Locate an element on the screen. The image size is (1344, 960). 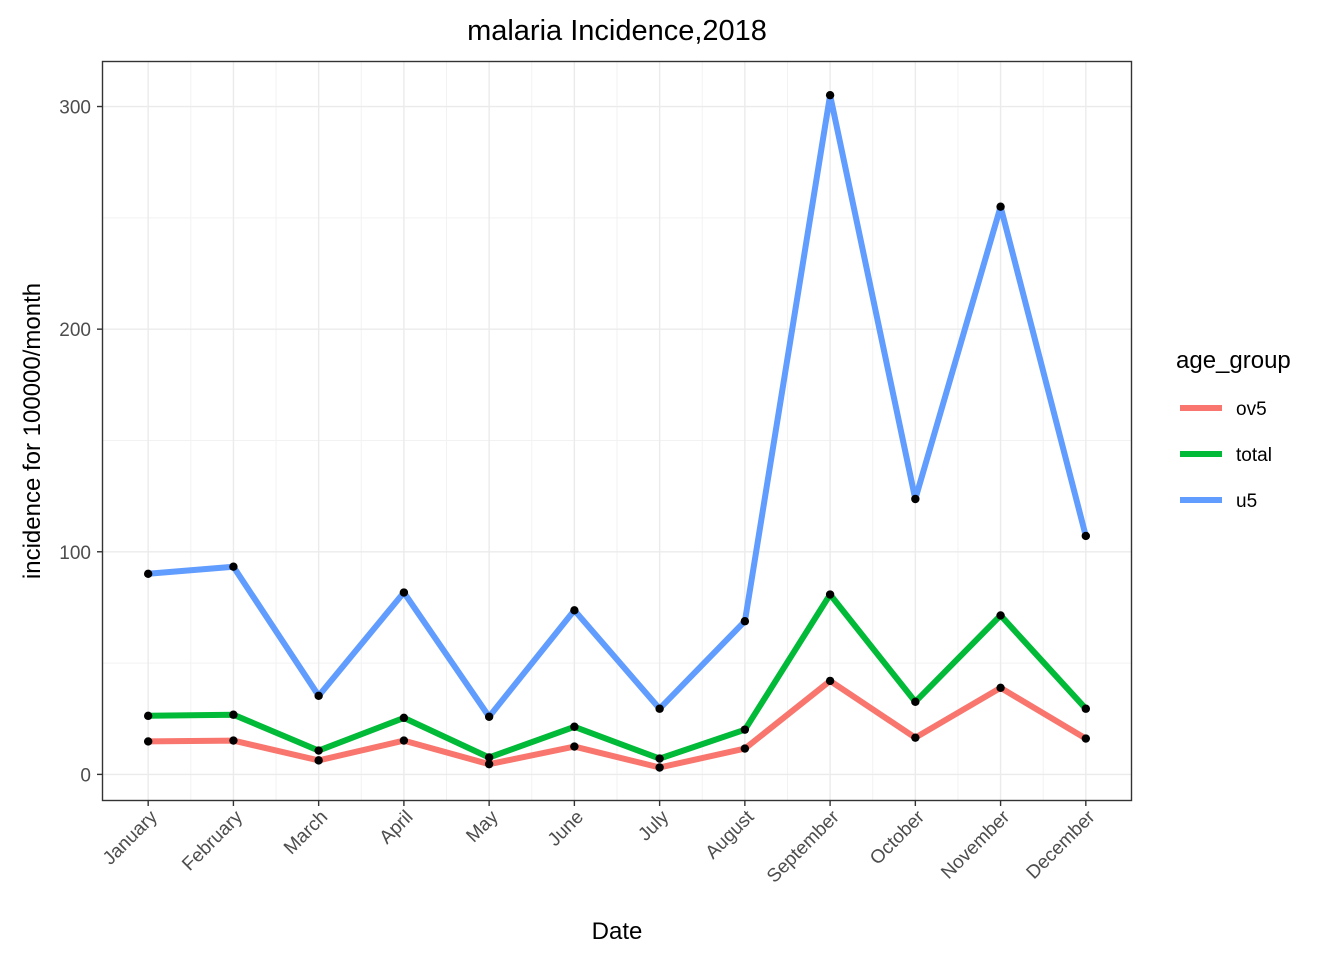
y-tick-label: 100 is located at coordinates (75, 553).